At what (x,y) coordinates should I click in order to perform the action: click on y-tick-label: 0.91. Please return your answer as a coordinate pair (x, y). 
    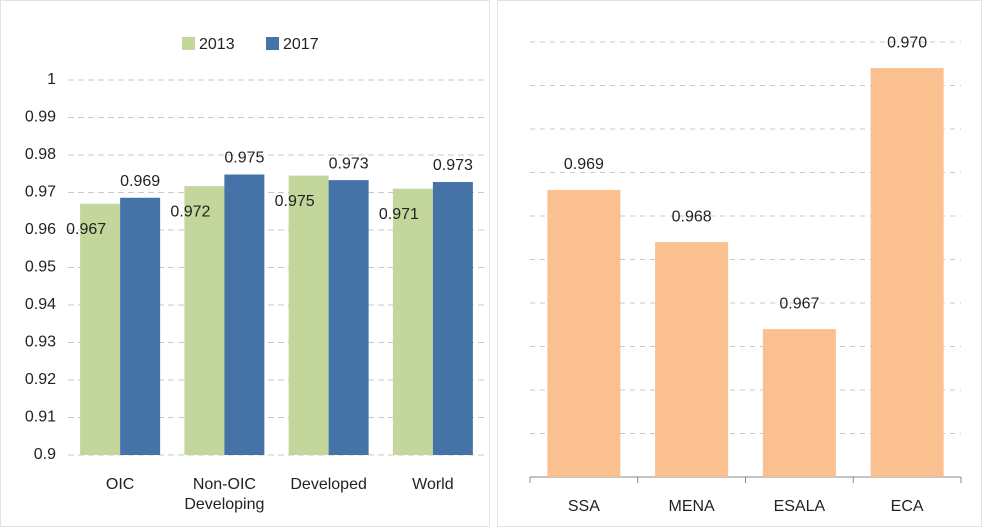
    Looking at the image, I should click on (40, 417).